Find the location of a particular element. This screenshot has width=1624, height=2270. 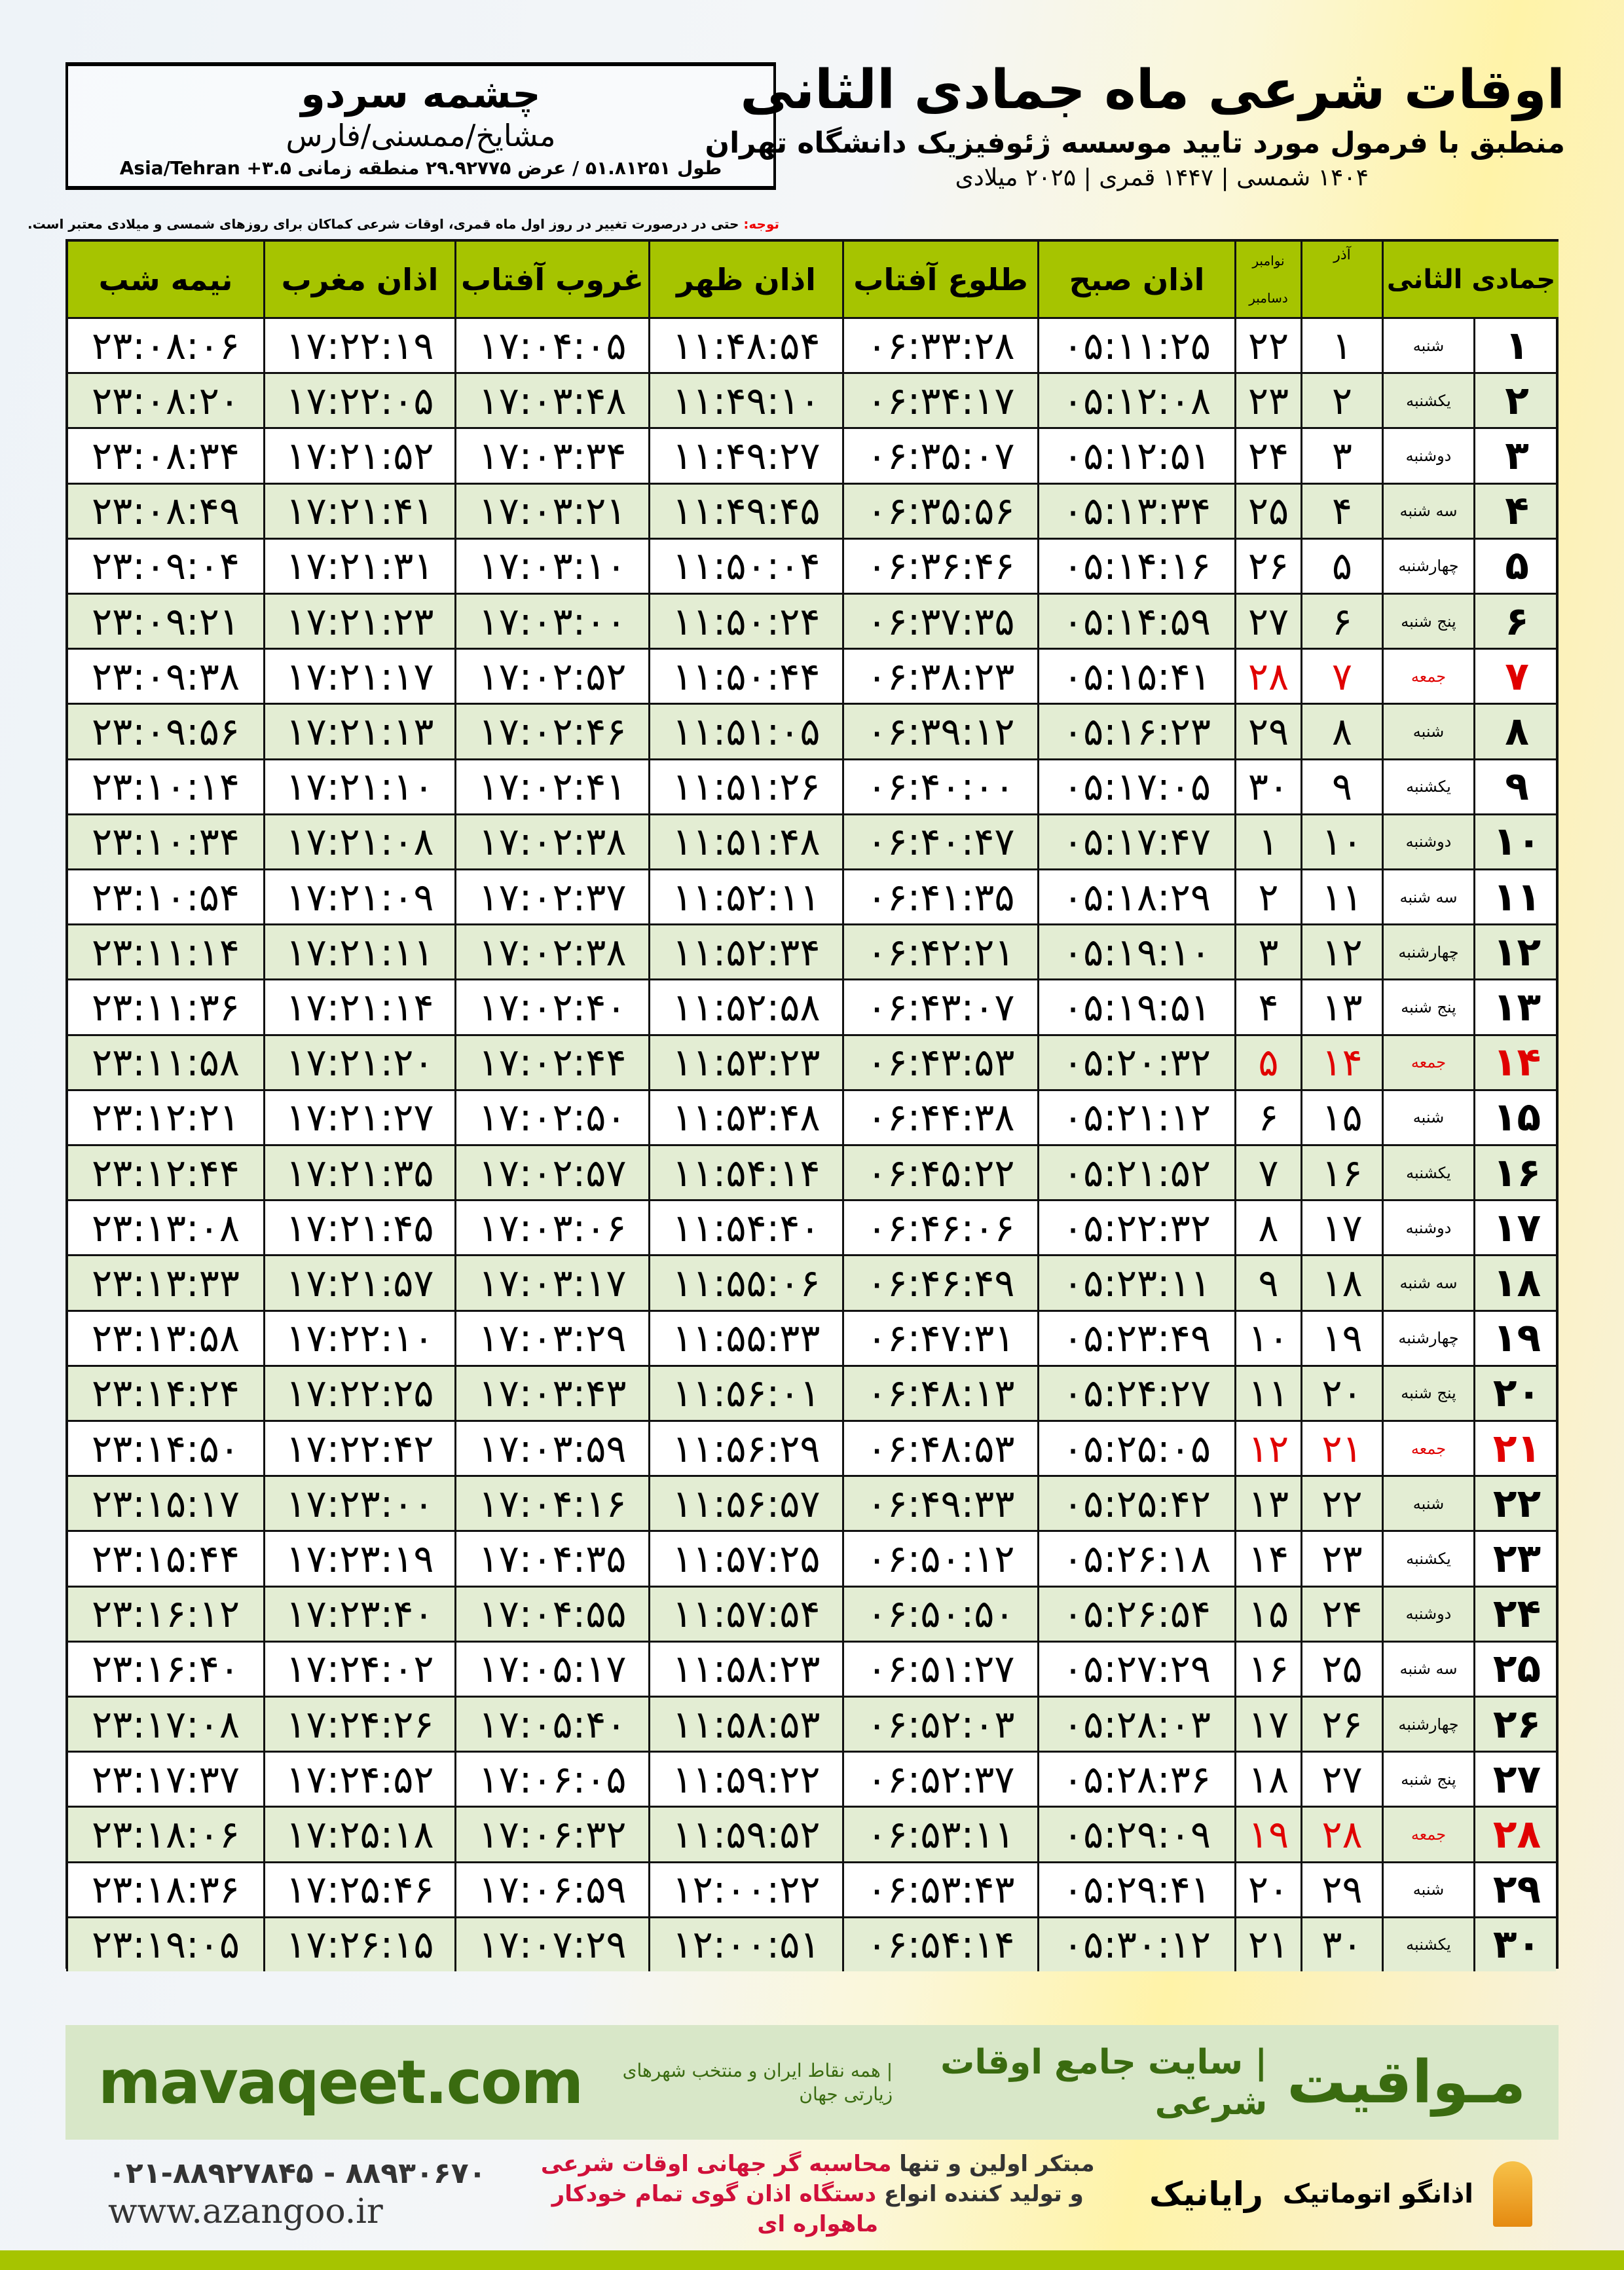

cell-maghrib: ۱۷:۲۳:۱۹ is located at coordinates (358, 1559).